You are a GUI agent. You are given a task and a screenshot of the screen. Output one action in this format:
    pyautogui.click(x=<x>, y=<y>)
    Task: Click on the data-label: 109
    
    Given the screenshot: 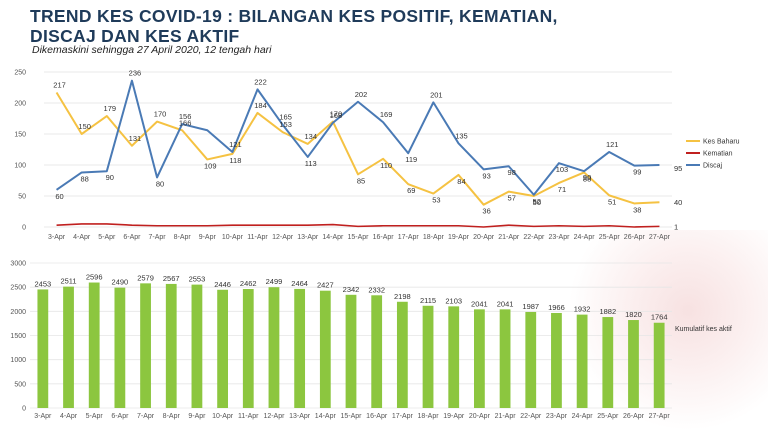 What is the action you would take?
    pyautogui.click(x=210, y=165)
    